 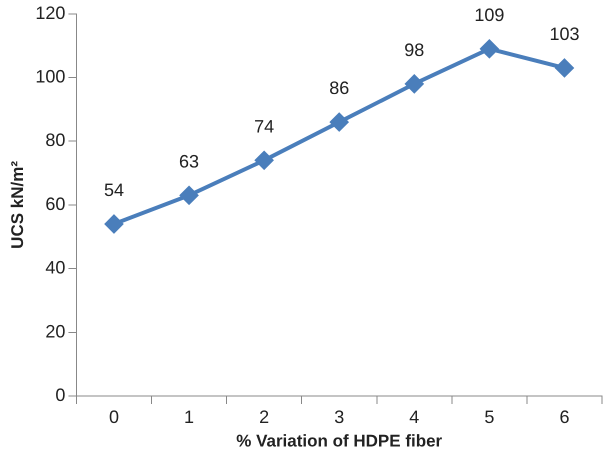 I want to click on x-axis-title: % Variation of HDPE fiber, so click(x=339, y=440).